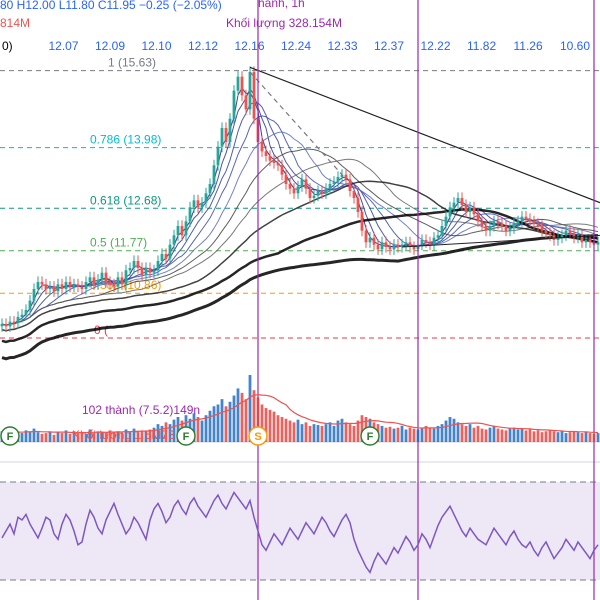  Describe the element at coordinates (203, 46) in the screenshot. I see `ma-value: 12.12` at that location.